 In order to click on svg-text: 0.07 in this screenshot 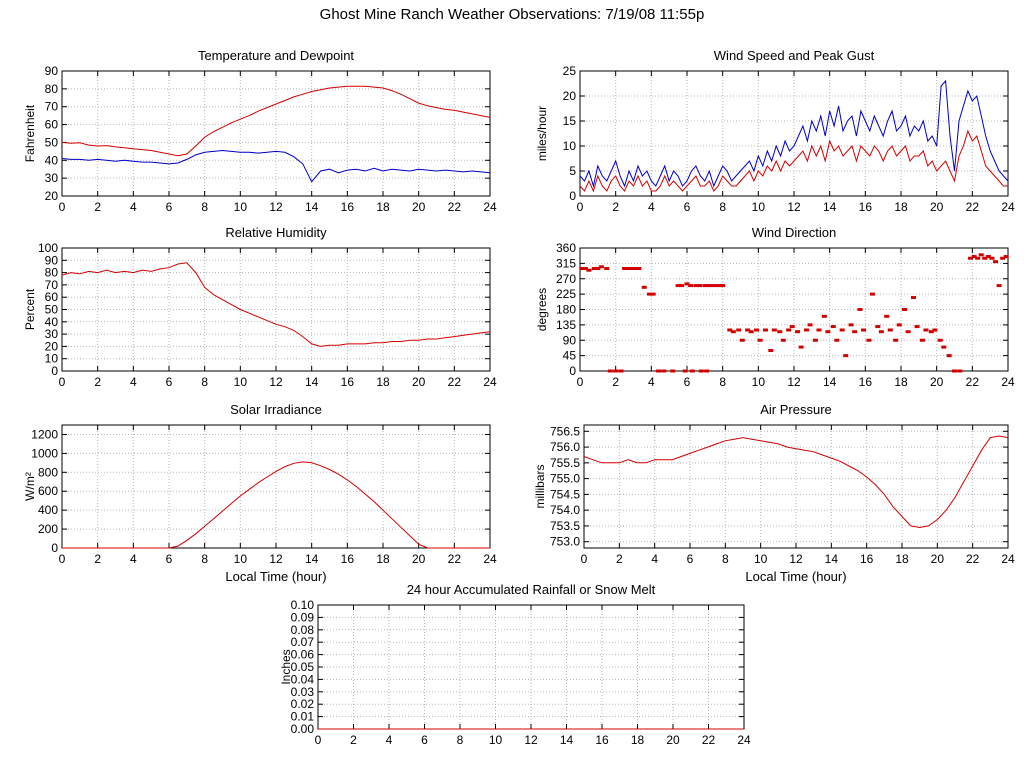, I will do `click(303, 642)`.